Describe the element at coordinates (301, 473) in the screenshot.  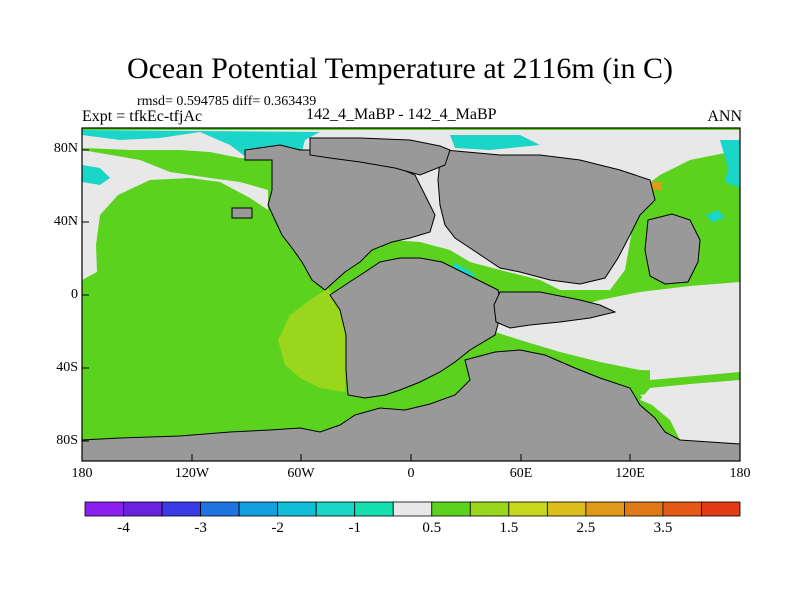
I see `lon-label-60w: 60W` at that location.